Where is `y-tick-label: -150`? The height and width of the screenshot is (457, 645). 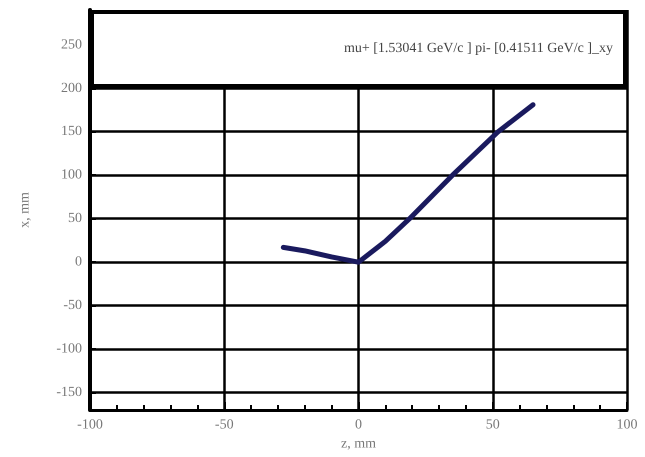 y-tick-label: -150 is located at coordinates (69, 392).